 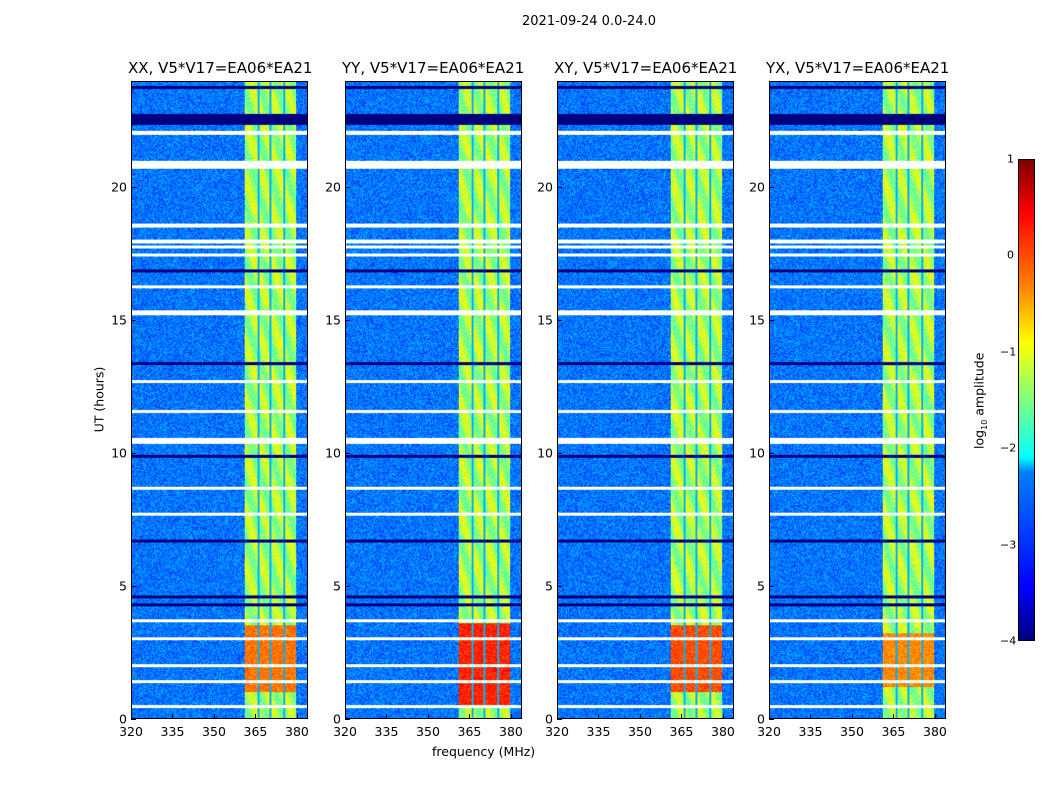 I want to click on y-axis-label: UT (hours), so click(x=99, y=399).